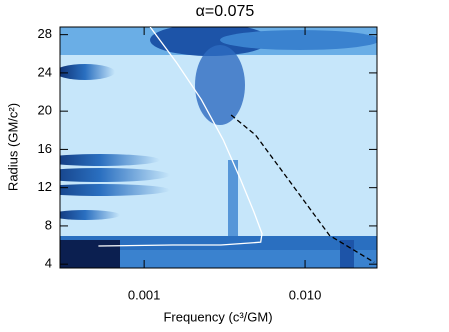 The height and width of the screenshot is (332, 449). I want to click on y-axis-label: Radius (GM/c²), so click(12, 147).